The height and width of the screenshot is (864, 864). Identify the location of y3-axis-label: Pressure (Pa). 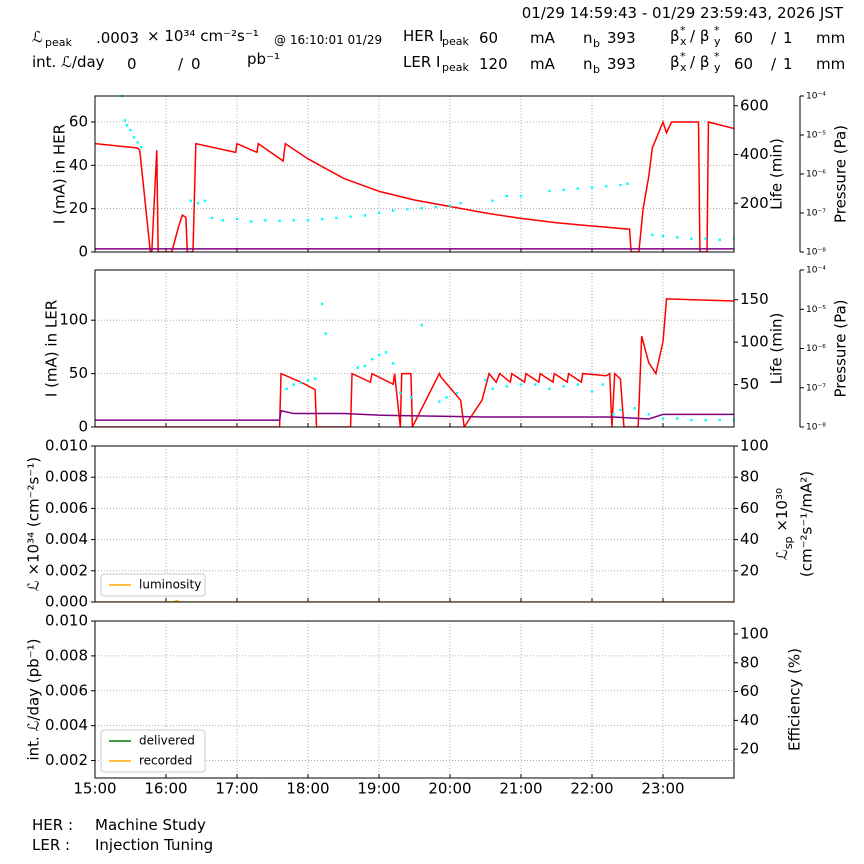
(841, 174).